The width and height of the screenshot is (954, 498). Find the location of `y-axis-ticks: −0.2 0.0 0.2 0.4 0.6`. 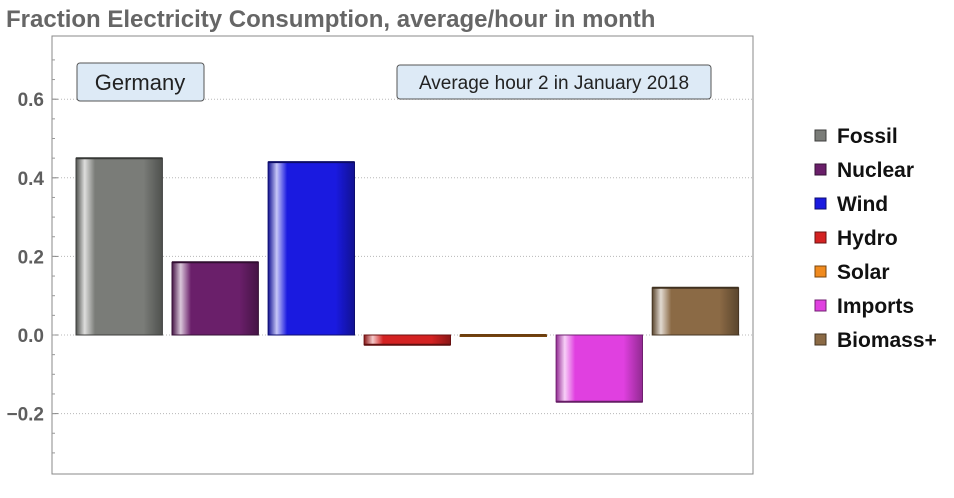

y-axis-ticks: −0.2 0.0 0.2 0.4 0.6 is located at coordinates (32, 256).